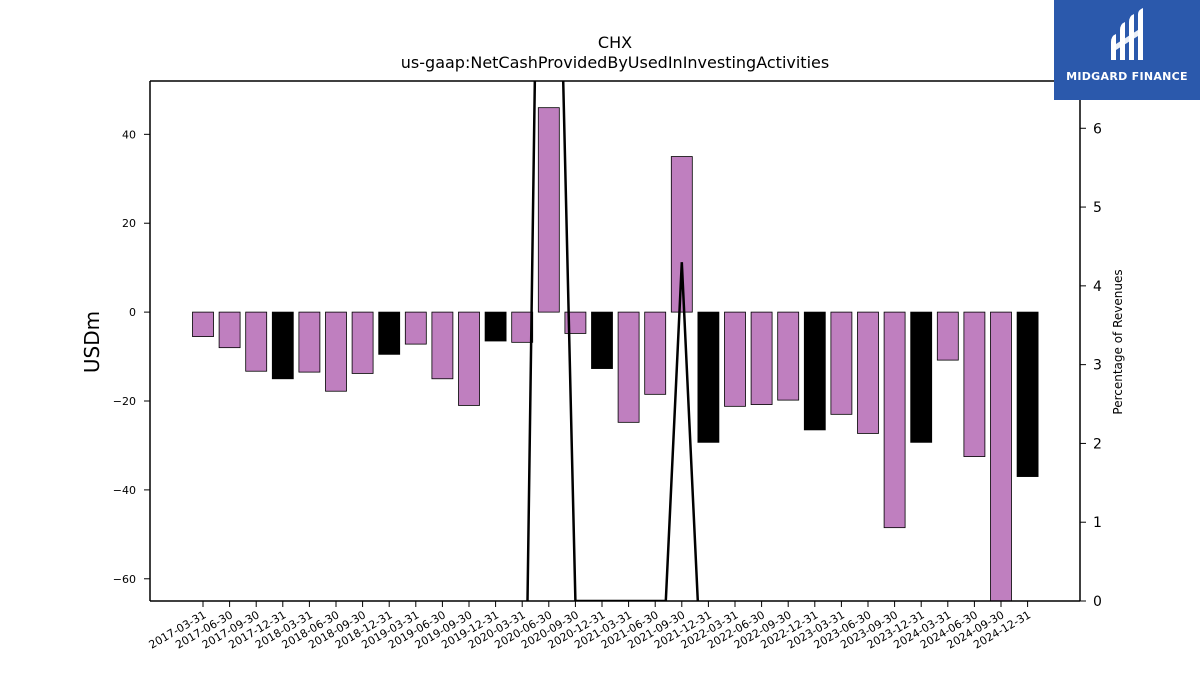 This screenshot has height=675, width=1200. I want to click on y2-axis-label: Percentage of Revenues, so click(1118, 341).